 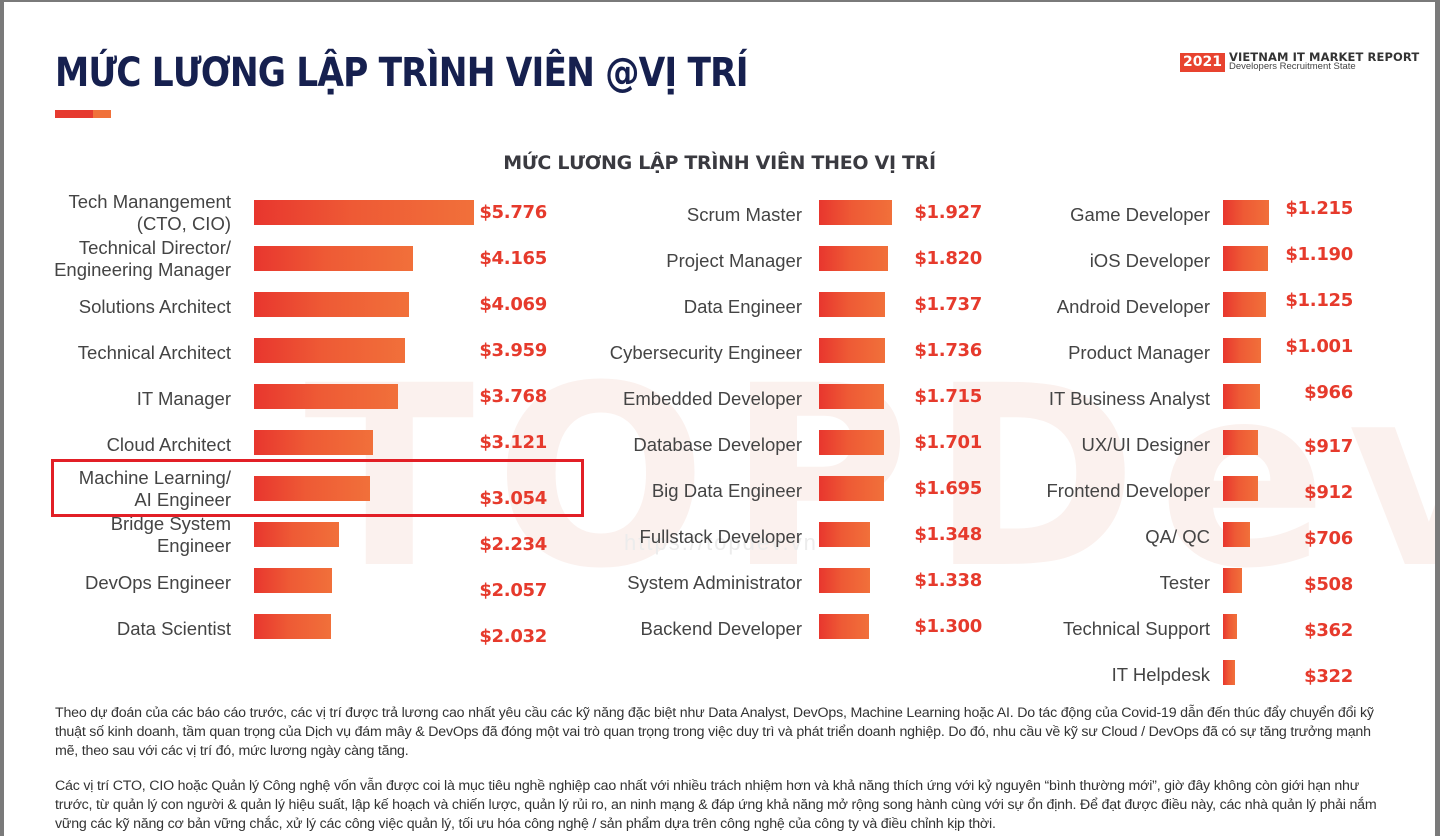 I want to click on brand-subtitle: Developers Recruitment State, so click(x=1292, y=66).